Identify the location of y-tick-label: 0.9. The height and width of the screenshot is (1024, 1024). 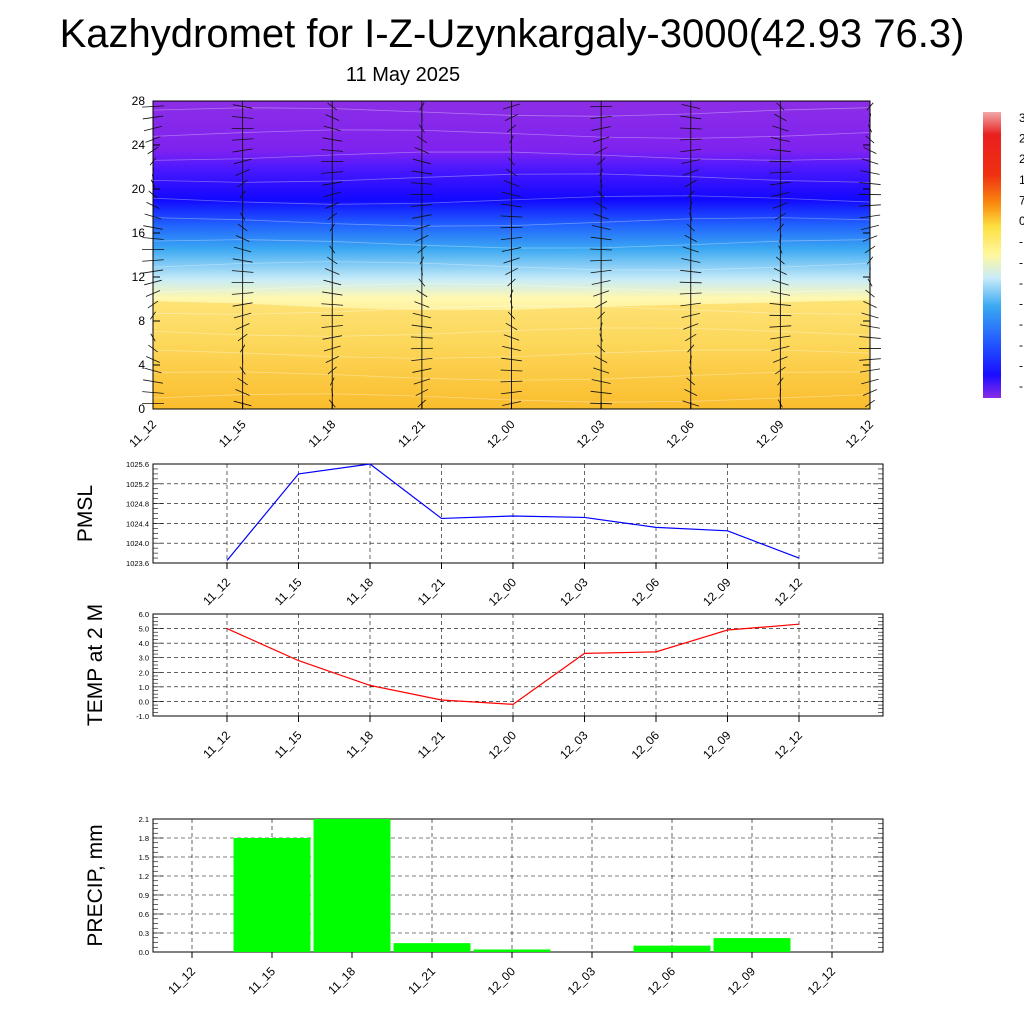
(144, 895).